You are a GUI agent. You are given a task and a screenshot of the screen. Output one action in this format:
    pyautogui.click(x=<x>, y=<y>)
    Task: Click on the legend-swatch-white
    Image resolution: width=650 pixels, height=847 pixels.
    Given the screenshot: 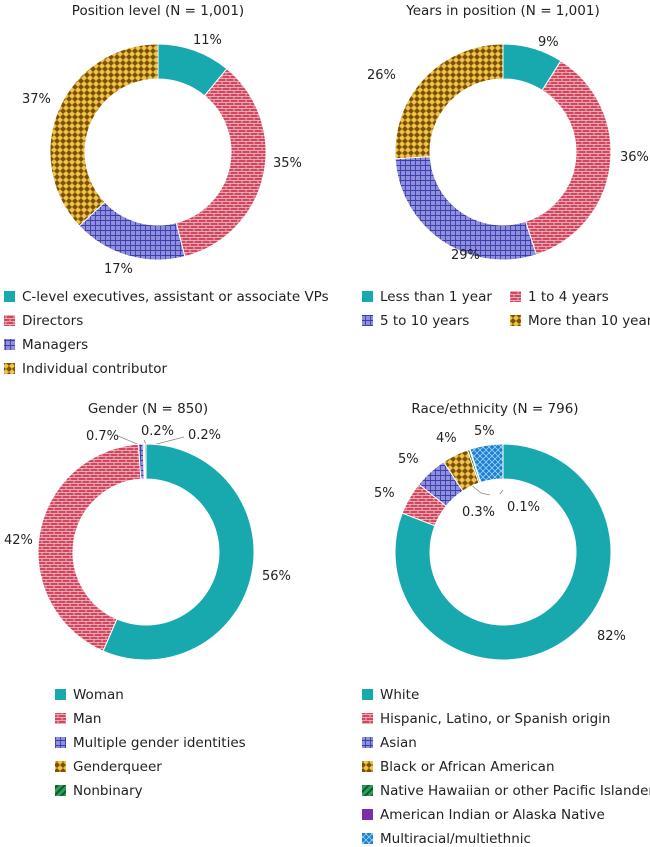 What is the action you would take?
    pyautogui.click(x=367, y=694)
    